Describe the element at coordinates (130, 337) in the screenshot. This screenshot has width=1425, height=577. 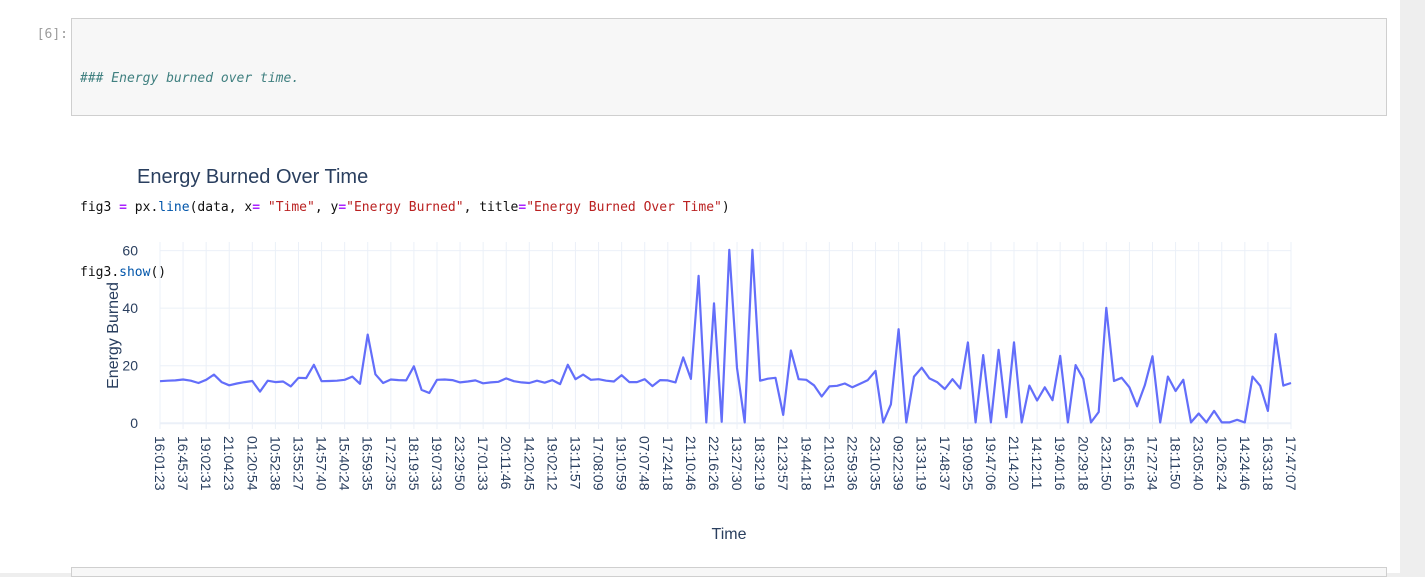
I see `y-tick-labels: 0 20 40 60` at that location.